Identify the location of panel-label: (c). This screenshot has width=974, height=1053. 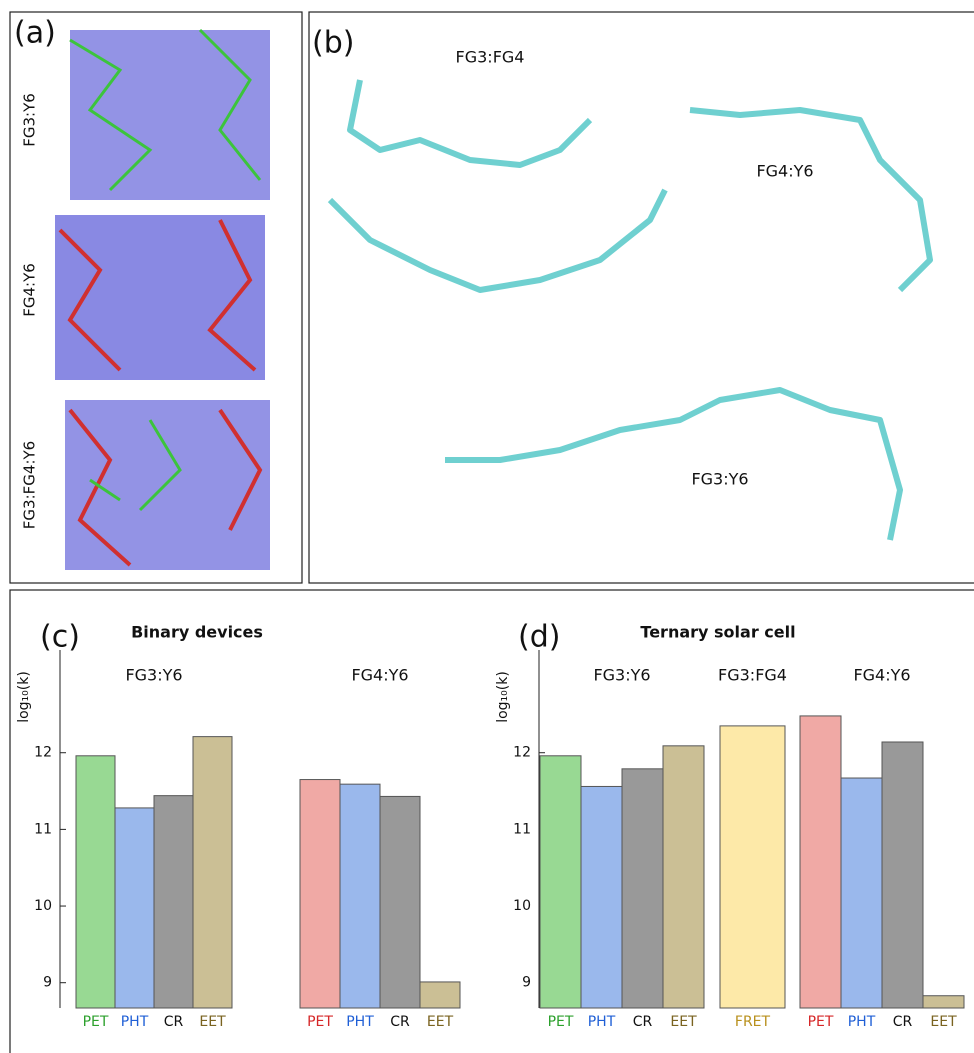
(60, 637).